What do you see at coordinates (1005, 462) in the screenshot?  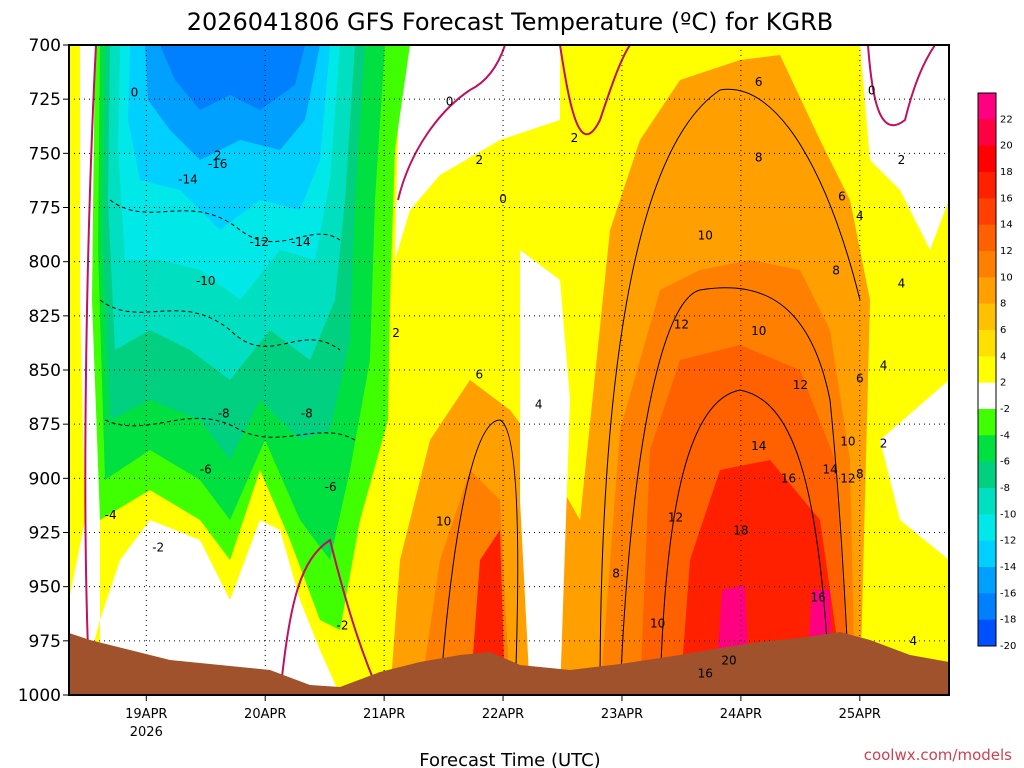 I see `colorbar-label: -6` at bounding box center [1005, 462].